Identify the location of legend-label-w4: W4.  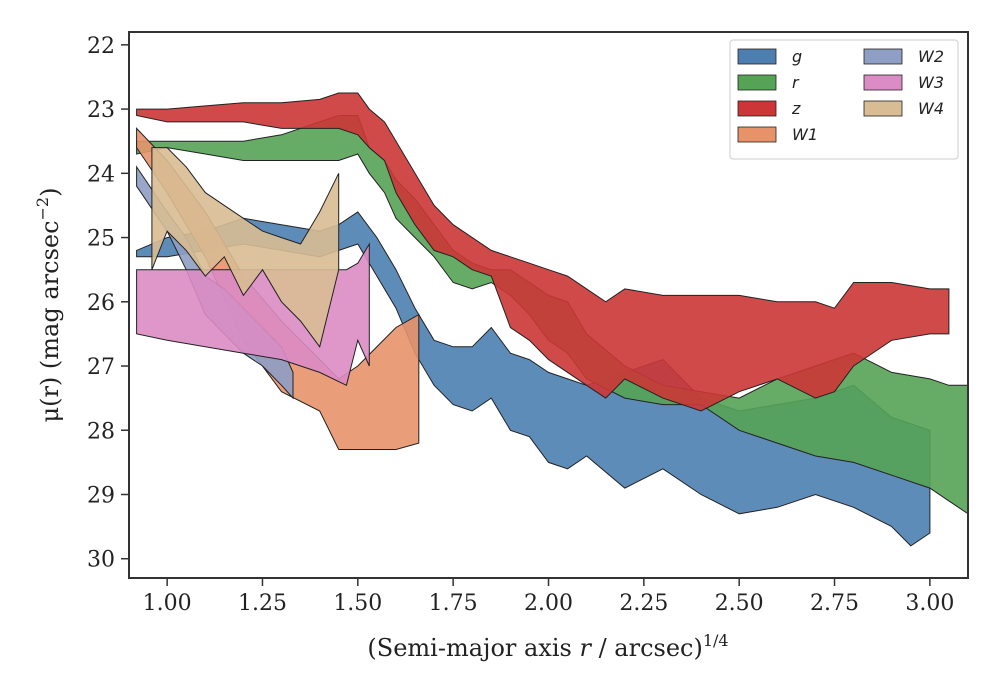
(931, 108).